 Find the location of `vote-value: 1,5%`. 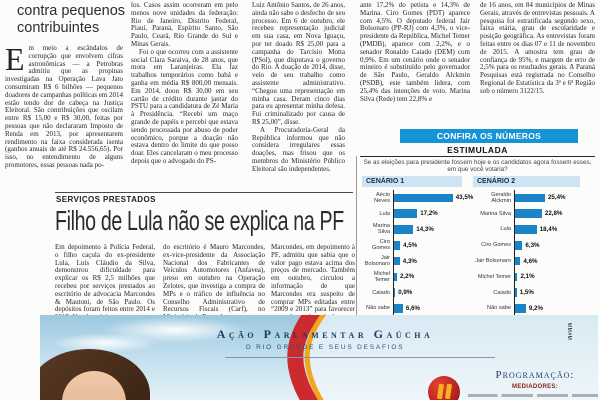

vote-value: 1,5% is located at coordinates (526, 293).